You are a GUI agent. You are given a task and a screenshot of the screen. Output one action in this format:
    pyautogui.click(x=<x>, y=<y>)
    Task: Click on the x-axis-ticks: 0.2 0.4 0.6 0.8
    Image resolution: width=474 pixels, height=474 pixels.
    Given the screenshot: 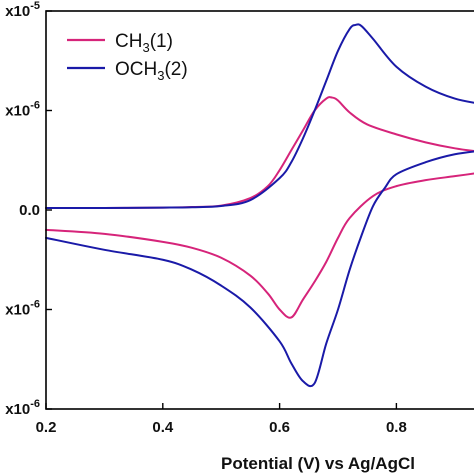 What is the action you would take?
    pyautogui.click(x=221, y=419)
    